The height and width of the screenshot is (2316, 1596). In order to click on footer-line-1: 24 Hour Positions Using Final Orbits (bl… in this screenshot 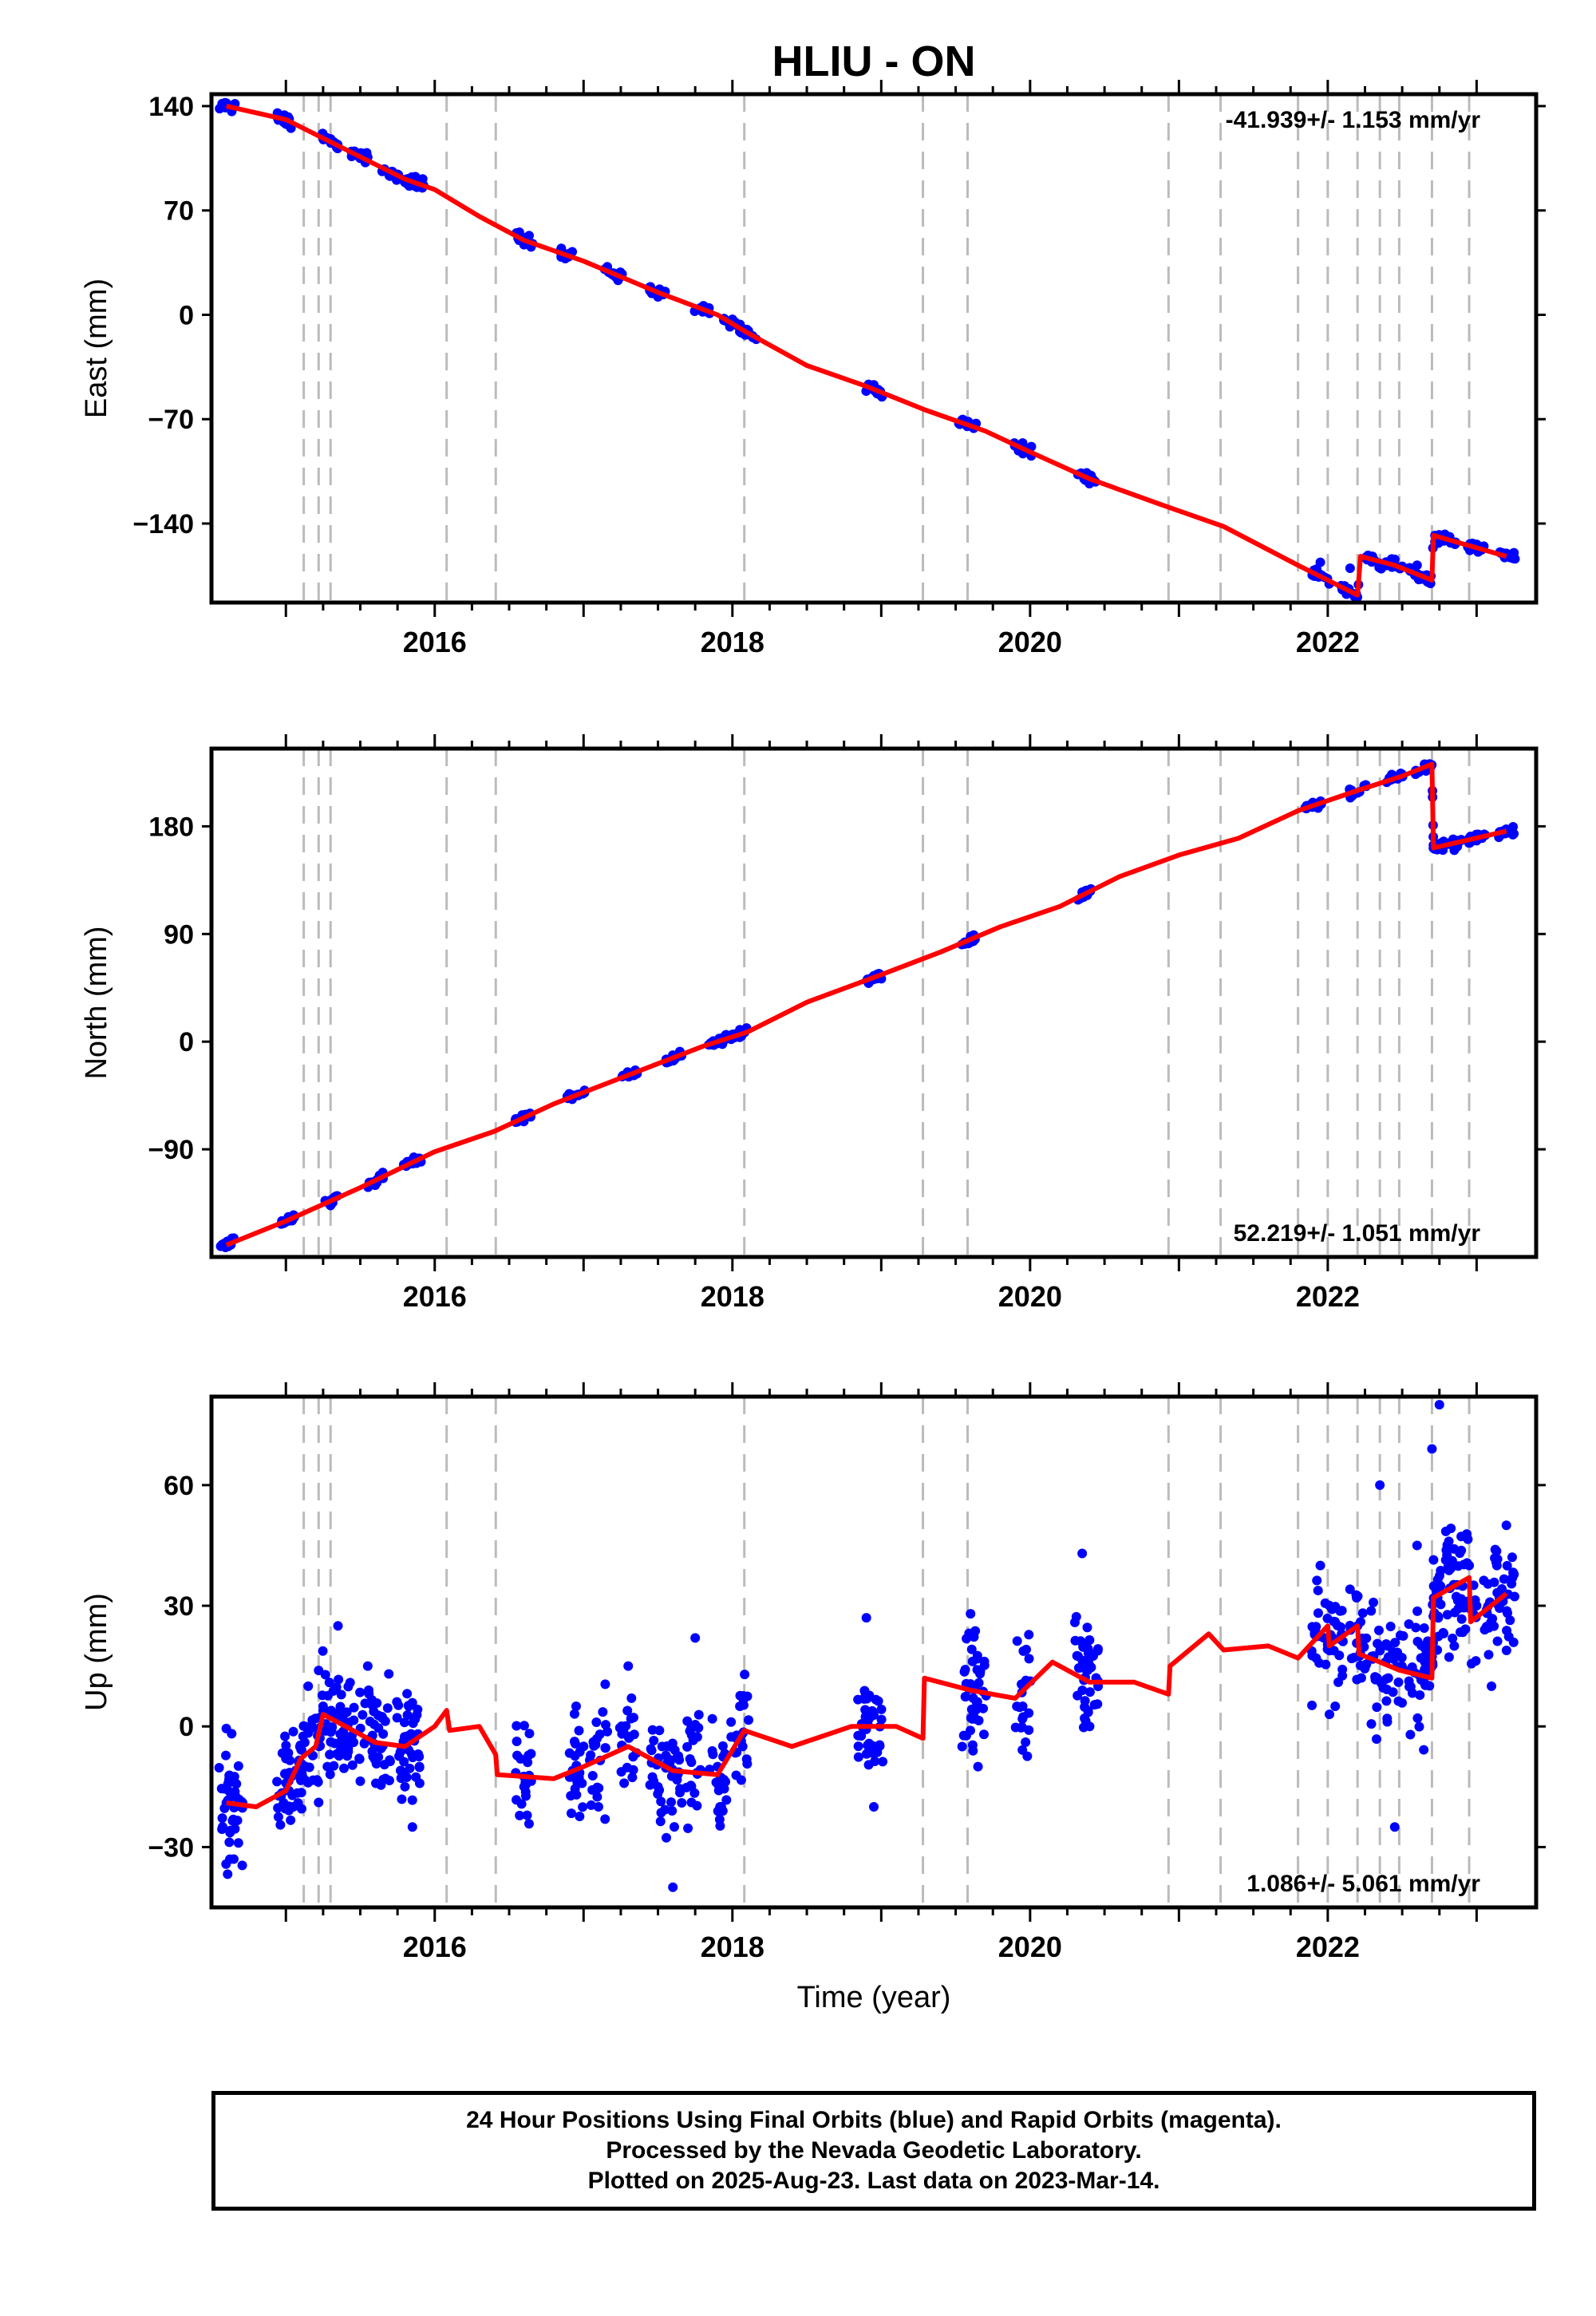, I will do `click(874, 2120)`.